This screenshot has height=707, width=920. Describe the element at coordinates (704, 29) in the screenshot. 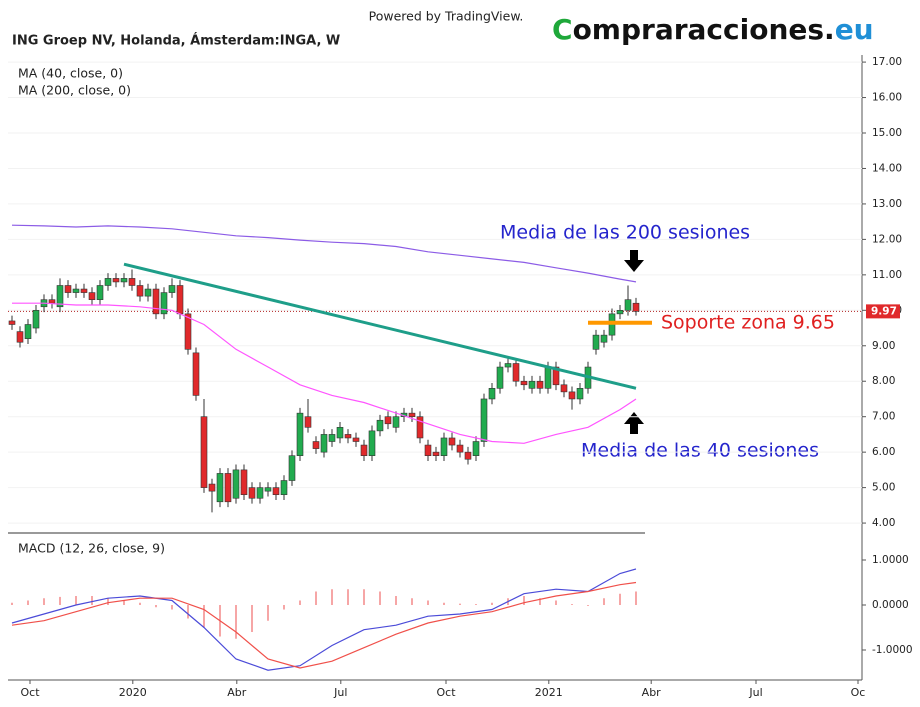

I see `logo-main: ompraracciones.` at that location.